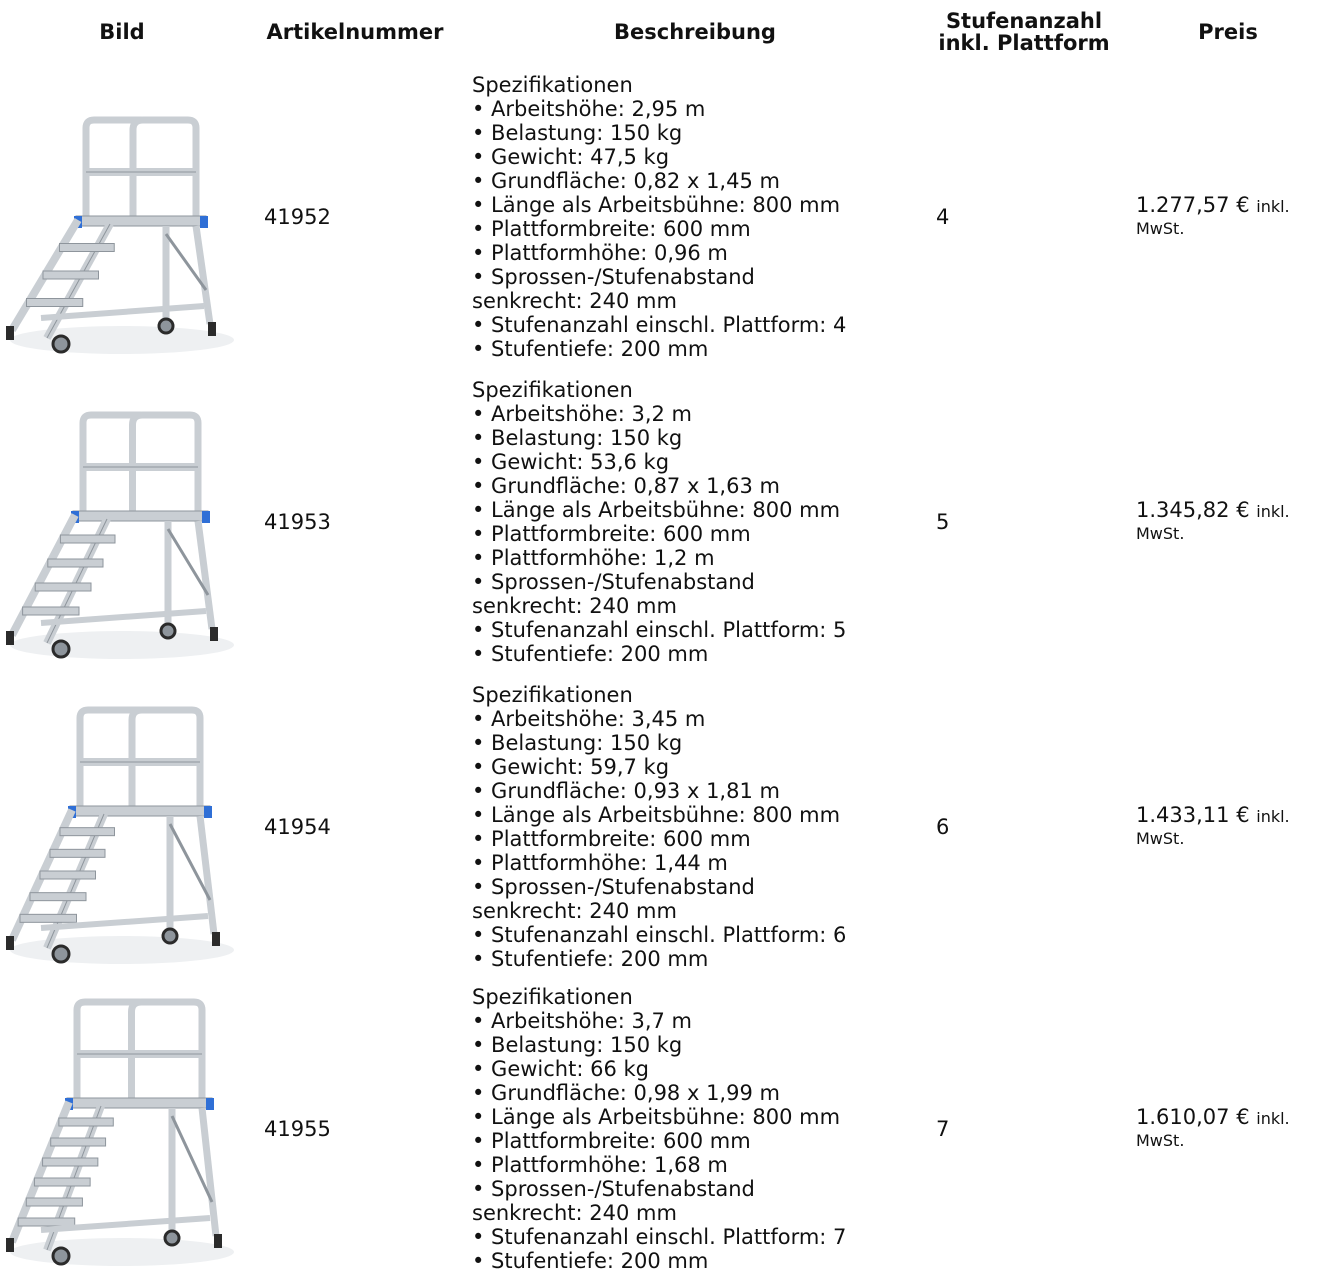 The image size is (1332, 1279). I want to click on description-line: • Plattformhöhe: 1,44 m, so click(600, 862).